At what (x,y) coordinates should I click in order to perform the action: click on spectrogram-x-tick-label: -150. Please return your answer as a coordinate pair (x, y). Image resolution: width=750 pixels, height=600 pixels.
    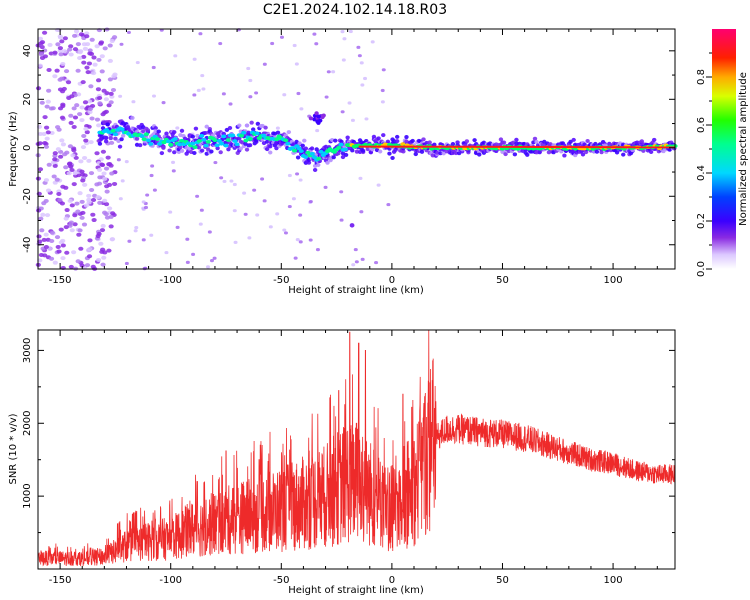
    Looking at the image, I should click on (60, 280).